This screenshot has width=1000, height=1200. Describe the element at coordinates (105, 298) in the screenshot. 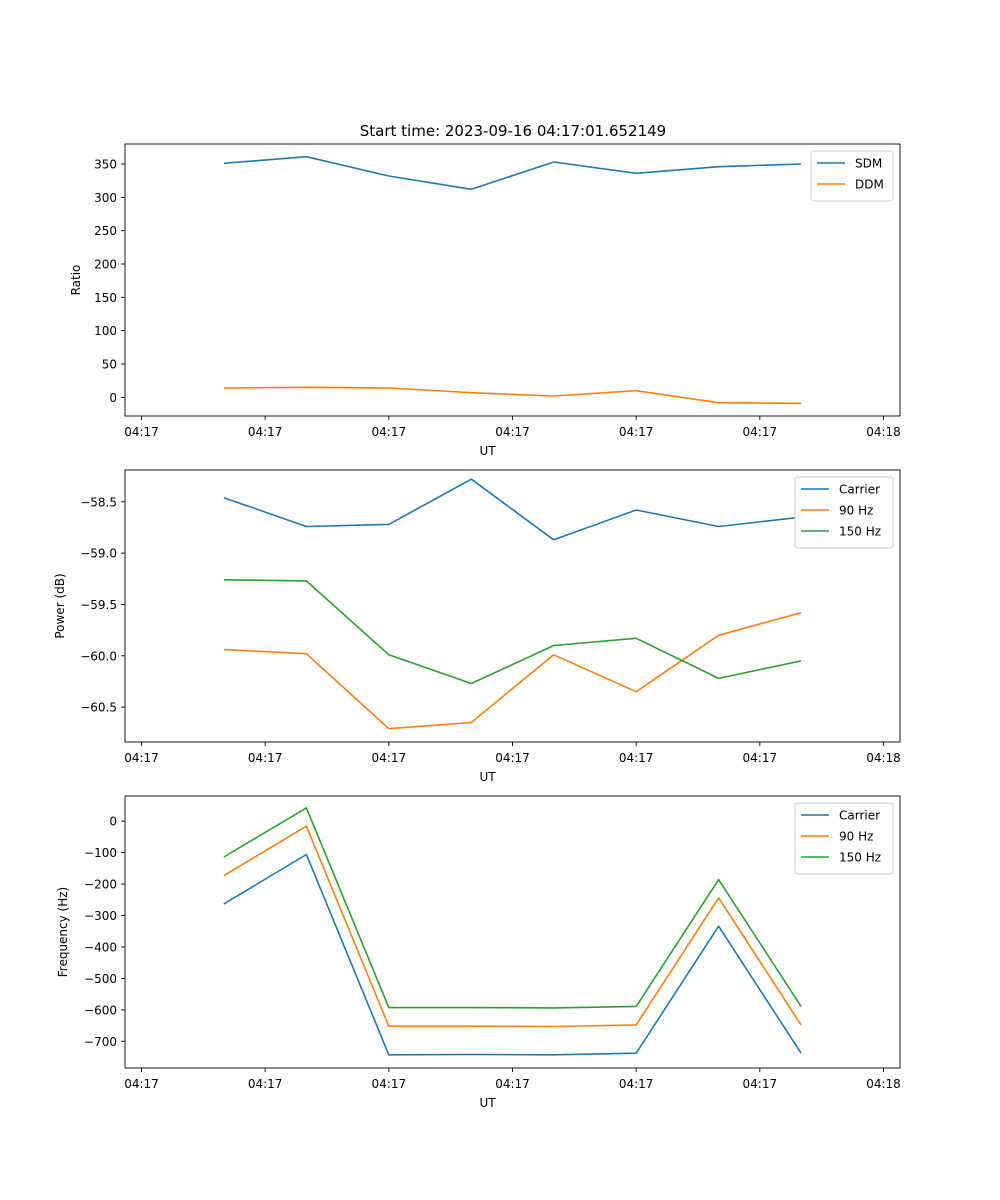

I see `y-tick-label: 150` at that location.